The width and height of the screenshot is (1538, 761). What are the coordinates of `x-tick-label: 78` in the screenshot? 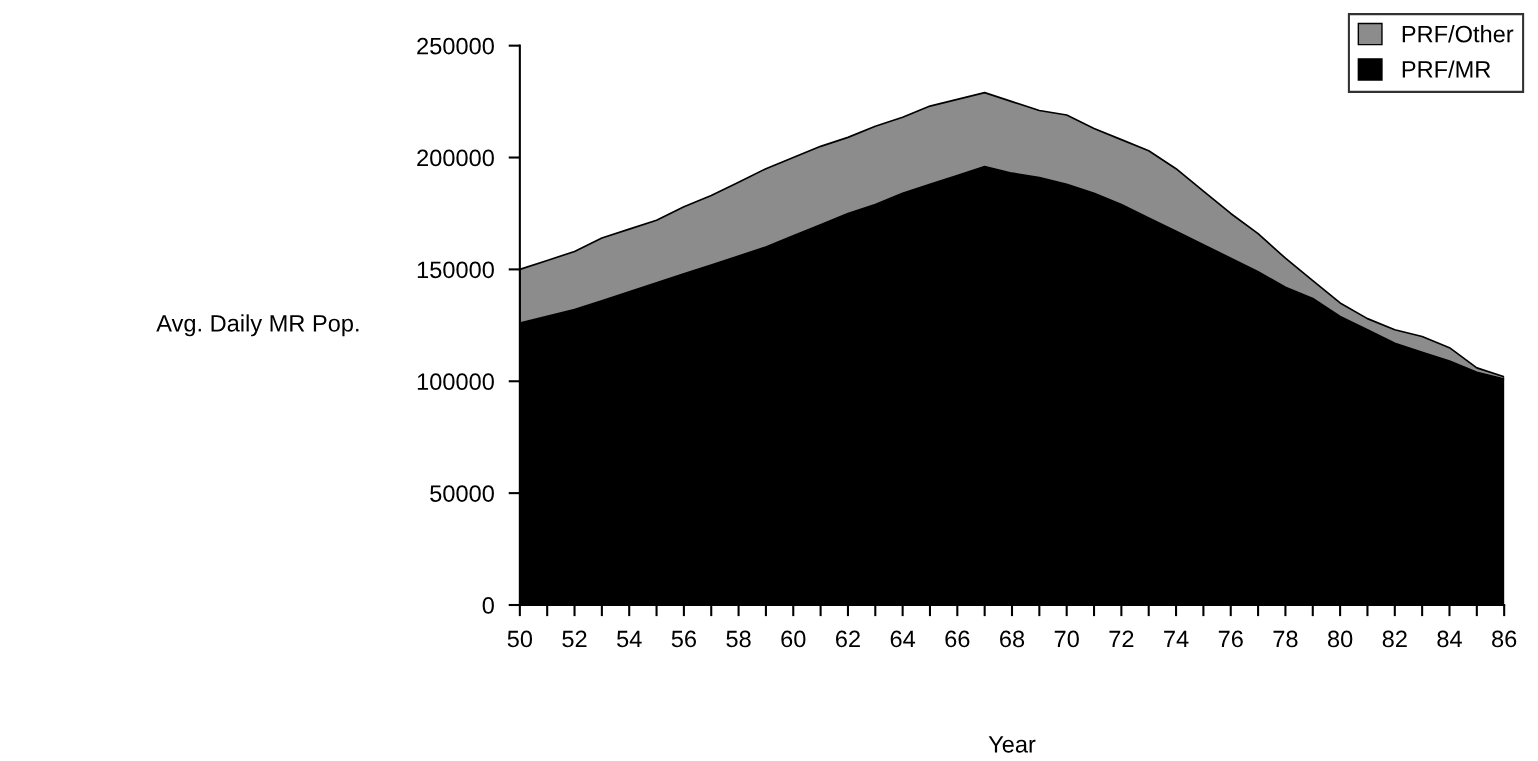 It's located at (1285, 639).